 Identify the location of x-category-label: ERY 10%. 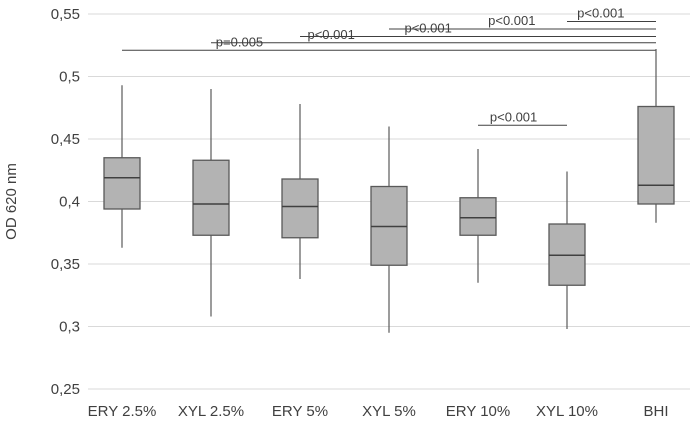
(478, 411).